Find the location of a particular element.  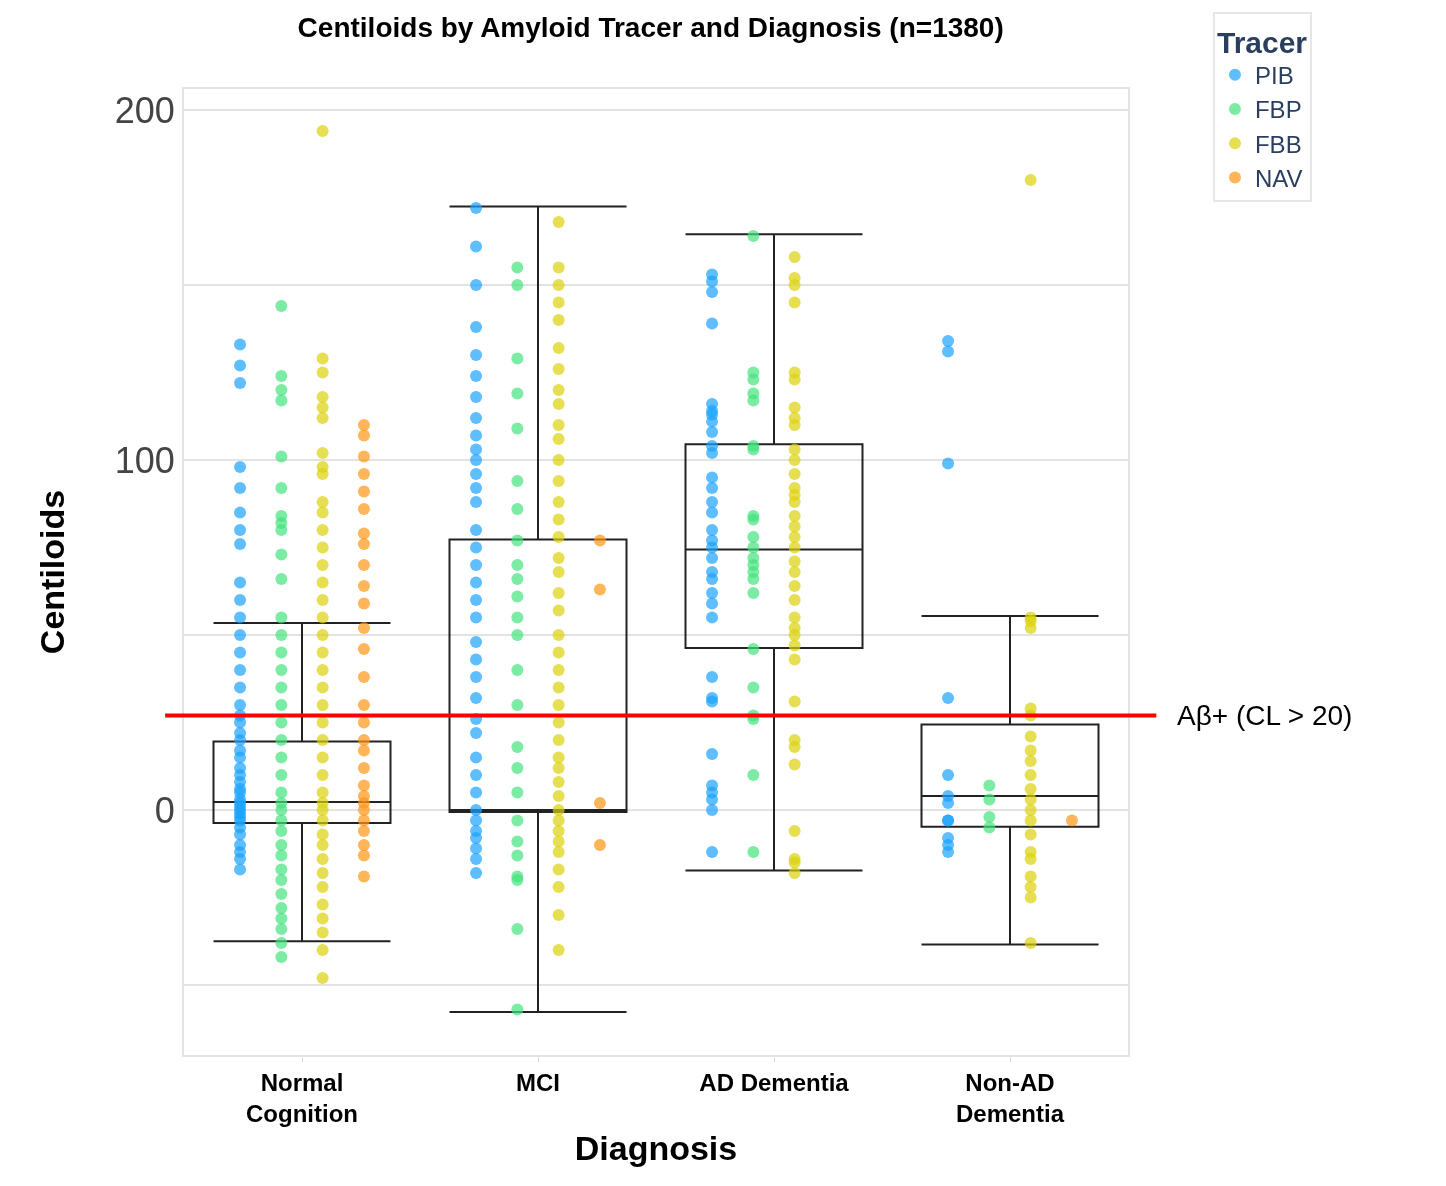

y-axis-title: Centiloids is located at coordinates (51, 572).